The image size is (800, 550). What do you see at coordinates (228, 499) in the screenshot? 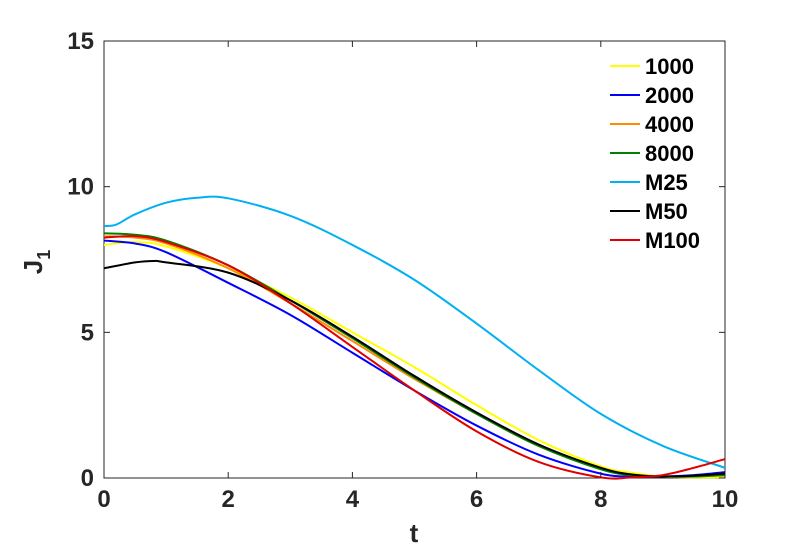
I see `x-tick-label: 2` at bounding box center [228, 499].